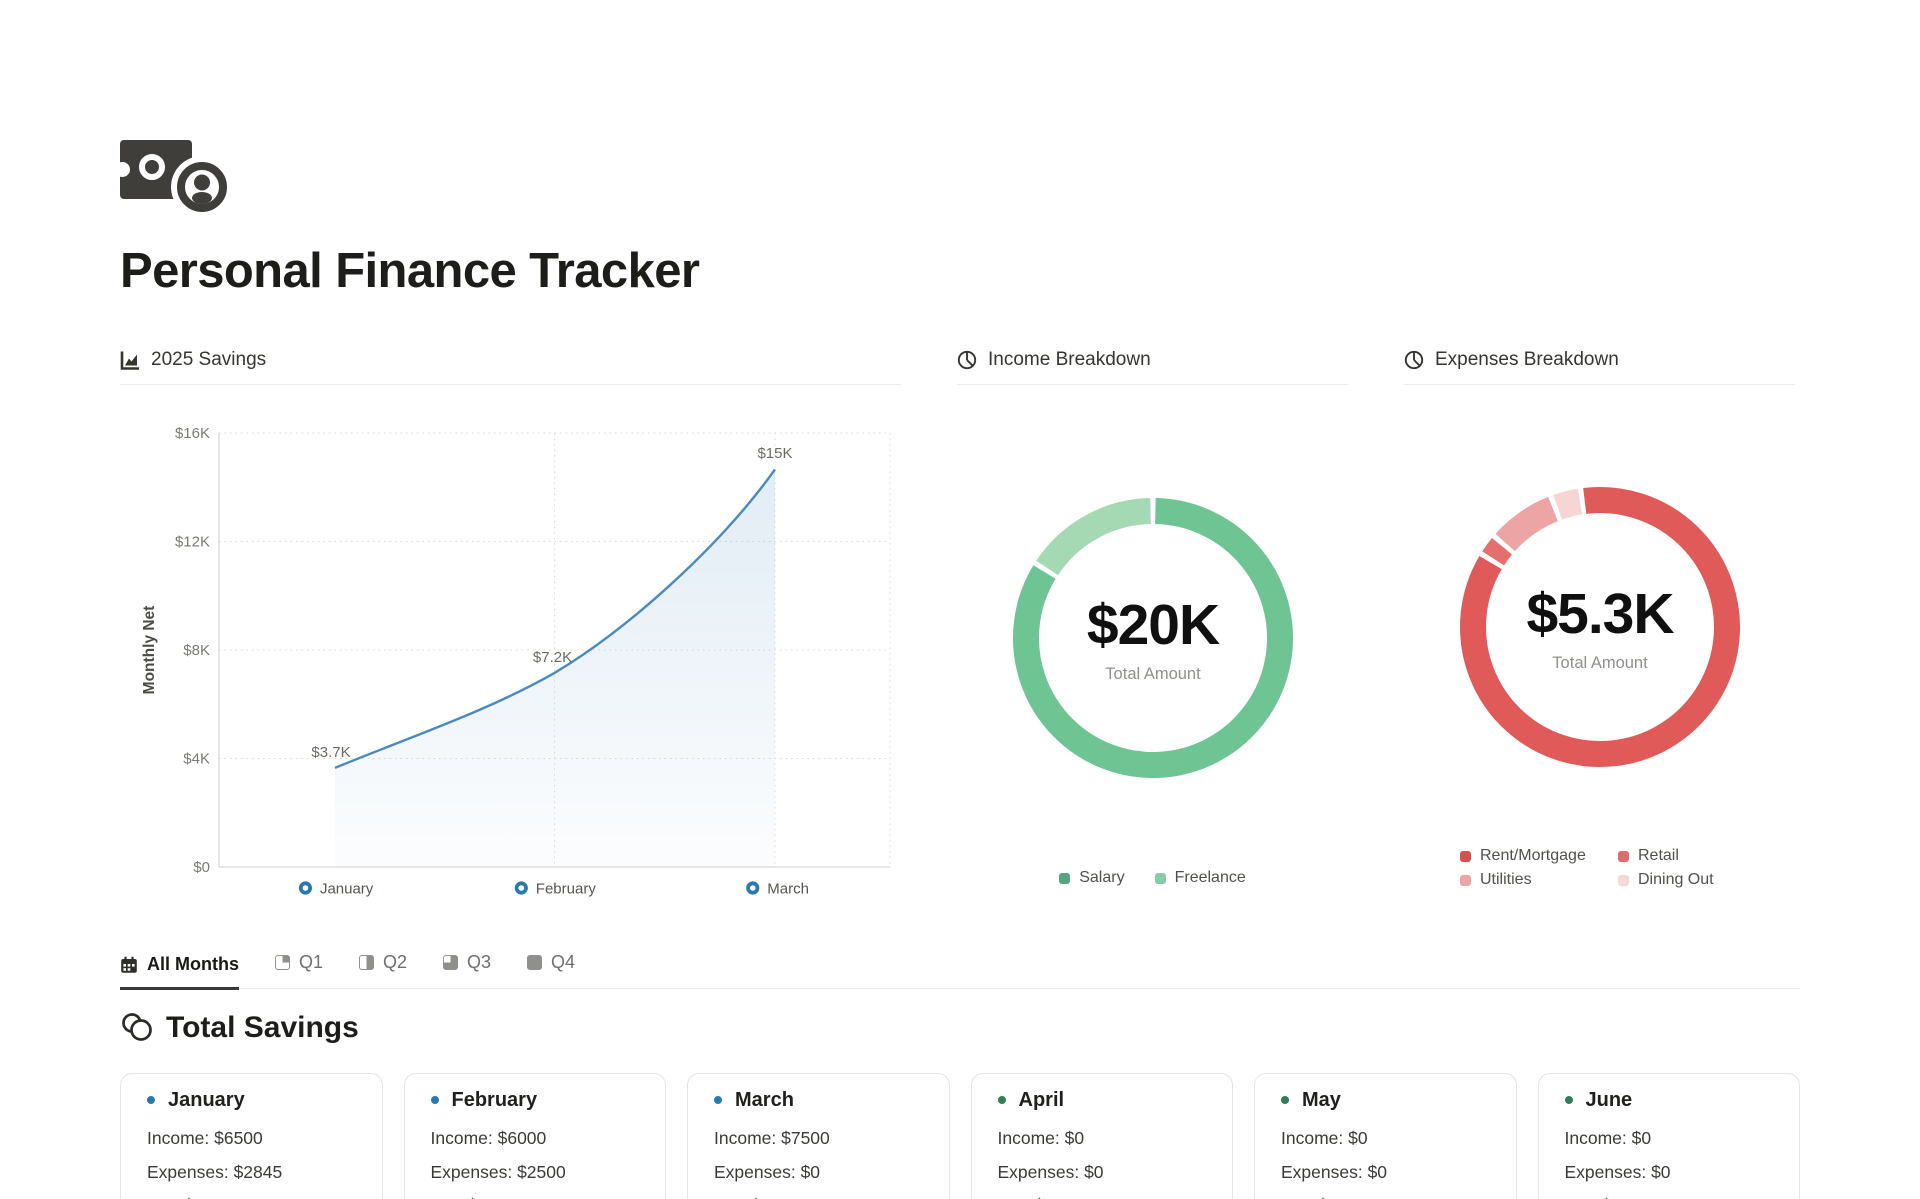  What do you see at coordinates (1533, 855) in the screenshot?
I see `legend-label: Rent/Mortgage` at bounding box center [1533, 855].